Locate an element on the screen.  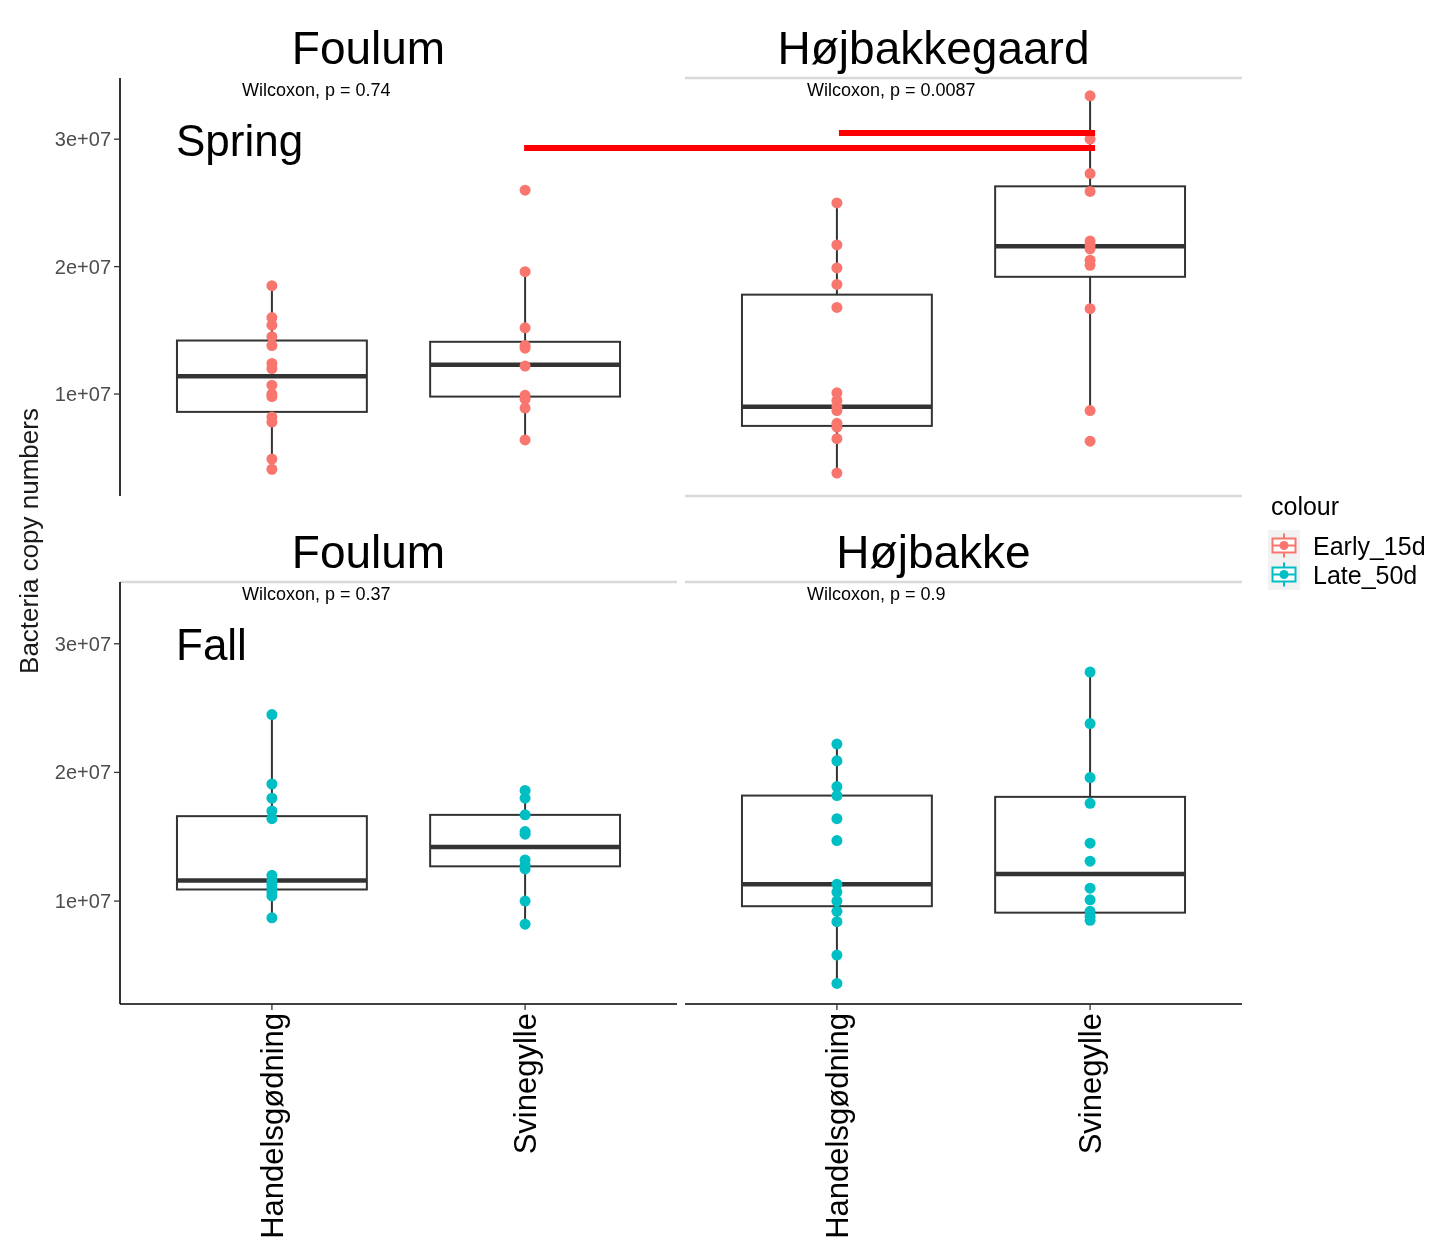
annotation: Wilcoxon, p = 0.74 is located at coordinates (316, 90).